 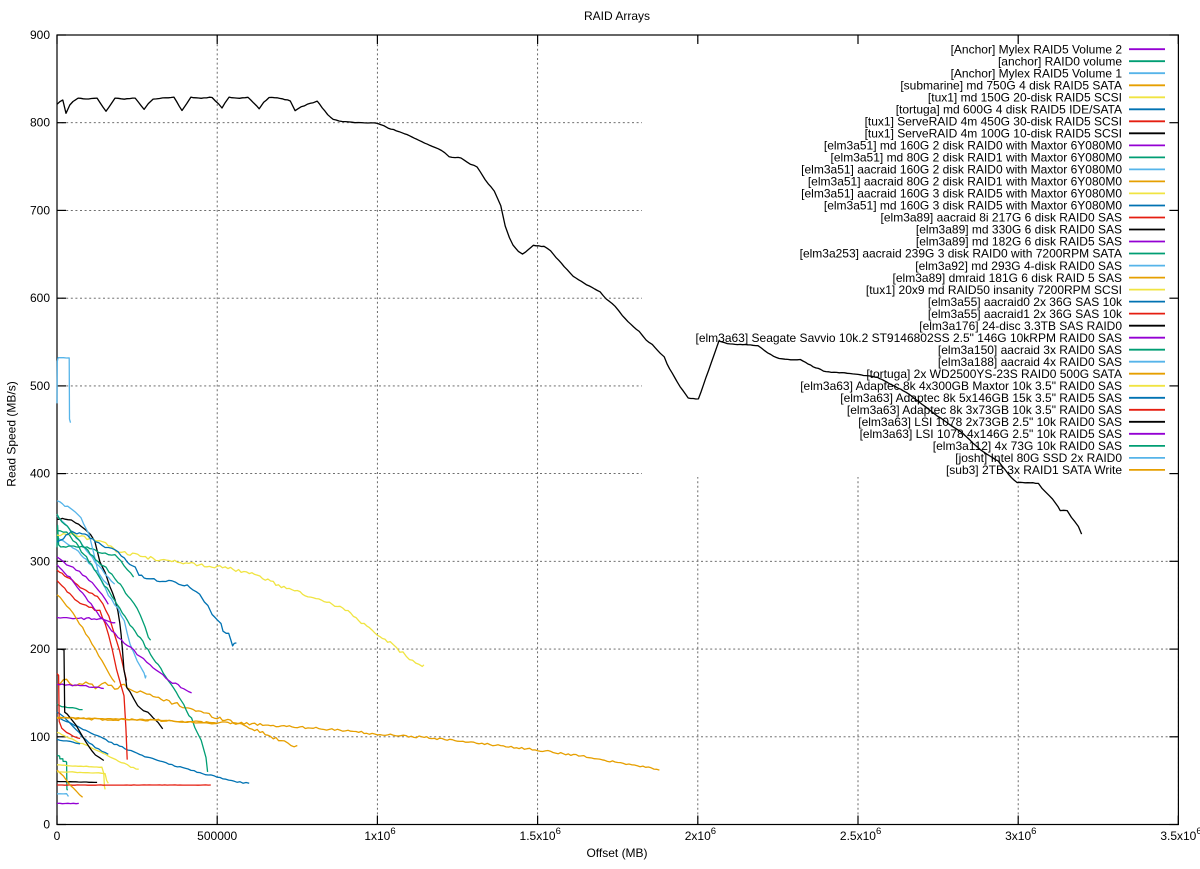 I want to click on svg-text: 300, so click(x=40, y=561).